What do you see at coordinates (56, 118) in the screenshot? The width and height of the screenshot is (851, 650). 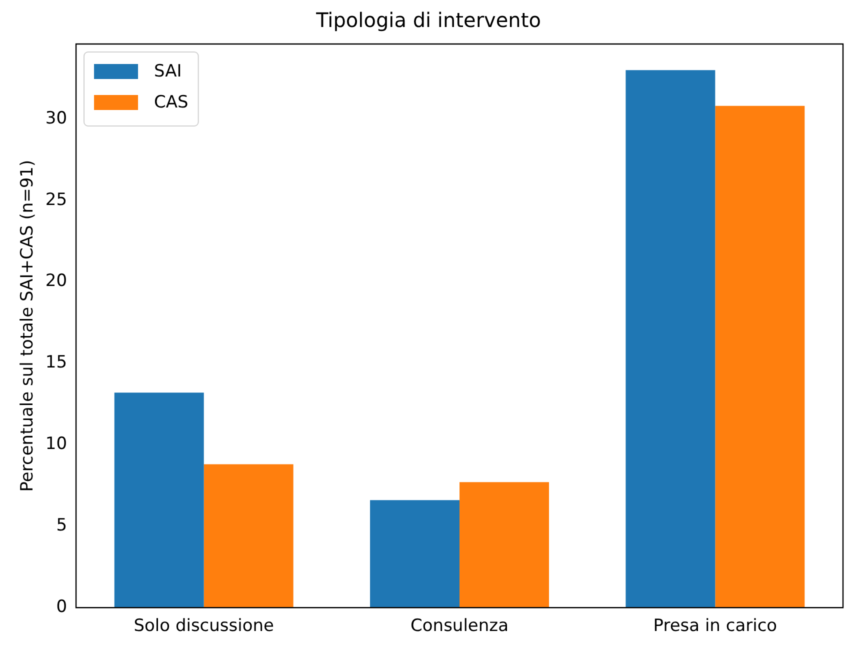 I see `y-tick-label: 30` at bounding box center [56, 118].